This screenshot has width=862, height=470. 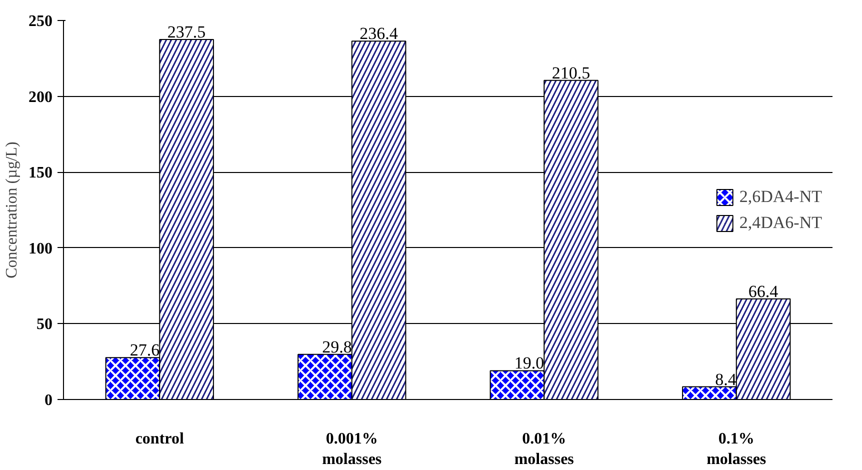 What do you see at coordinates (40, 97) in the screenshot?
I see `y-tick-label: 200` at bounding box center [40, 97].